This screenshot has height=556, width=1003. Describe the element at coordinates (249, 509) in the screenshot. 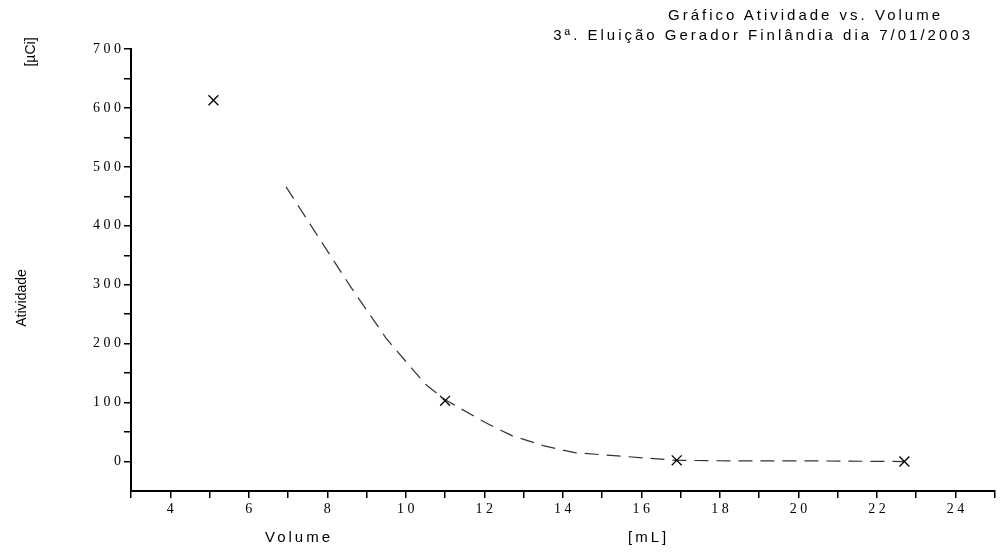

I see `x-tick-label: 6` at that location.